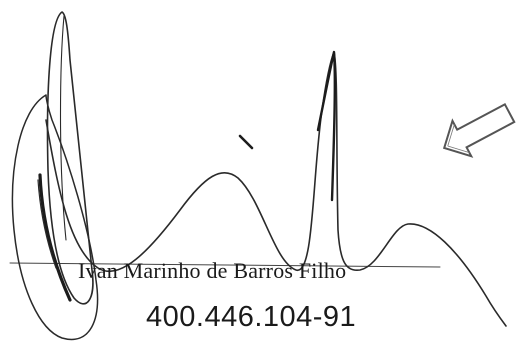 The image size is (523, 347). What do you see at coordinates (212, 270) in the screenshot?
I see `signer-name: Ivan Marinho de Barros Filho` at bounding box center [212, 270].